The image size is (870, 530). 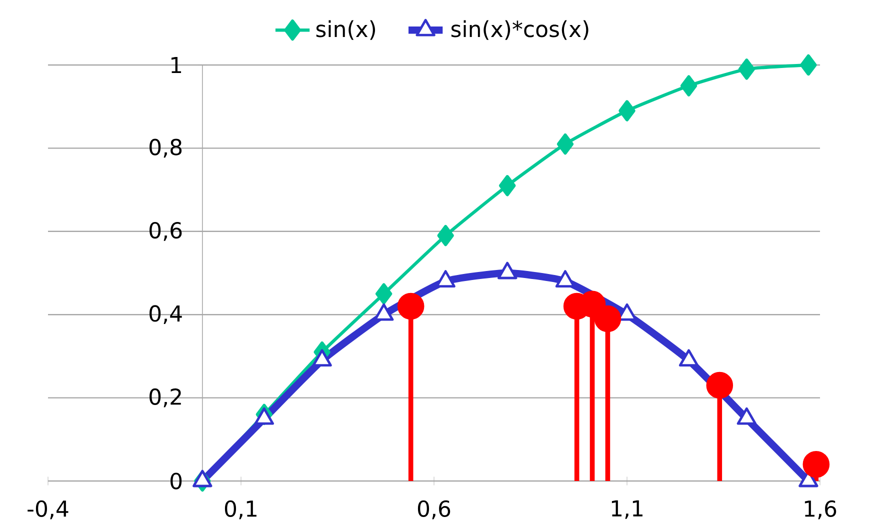 What do you see at coordinates (166, 314) in the screenshot?
I see `y-tick-label: 0,4` at bounding box center [166, 314].